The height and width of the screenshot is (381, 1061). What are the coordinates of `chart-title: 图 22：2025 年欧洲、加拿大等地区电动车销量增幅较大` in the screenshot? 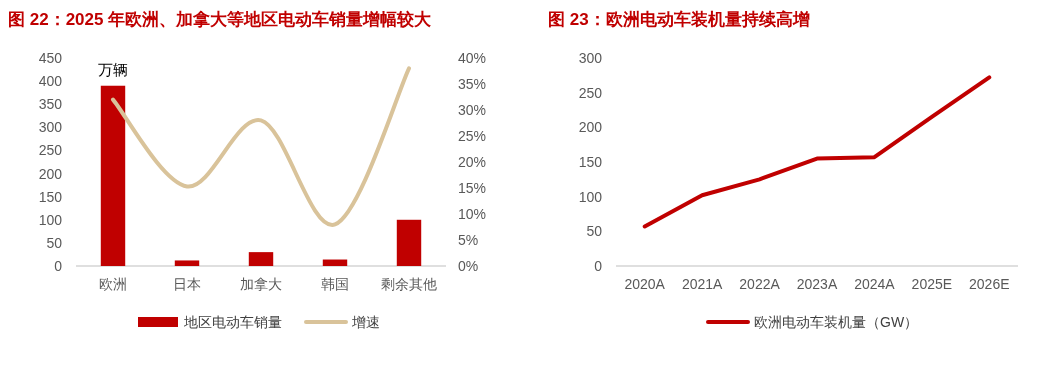 It's located at (220, 19).